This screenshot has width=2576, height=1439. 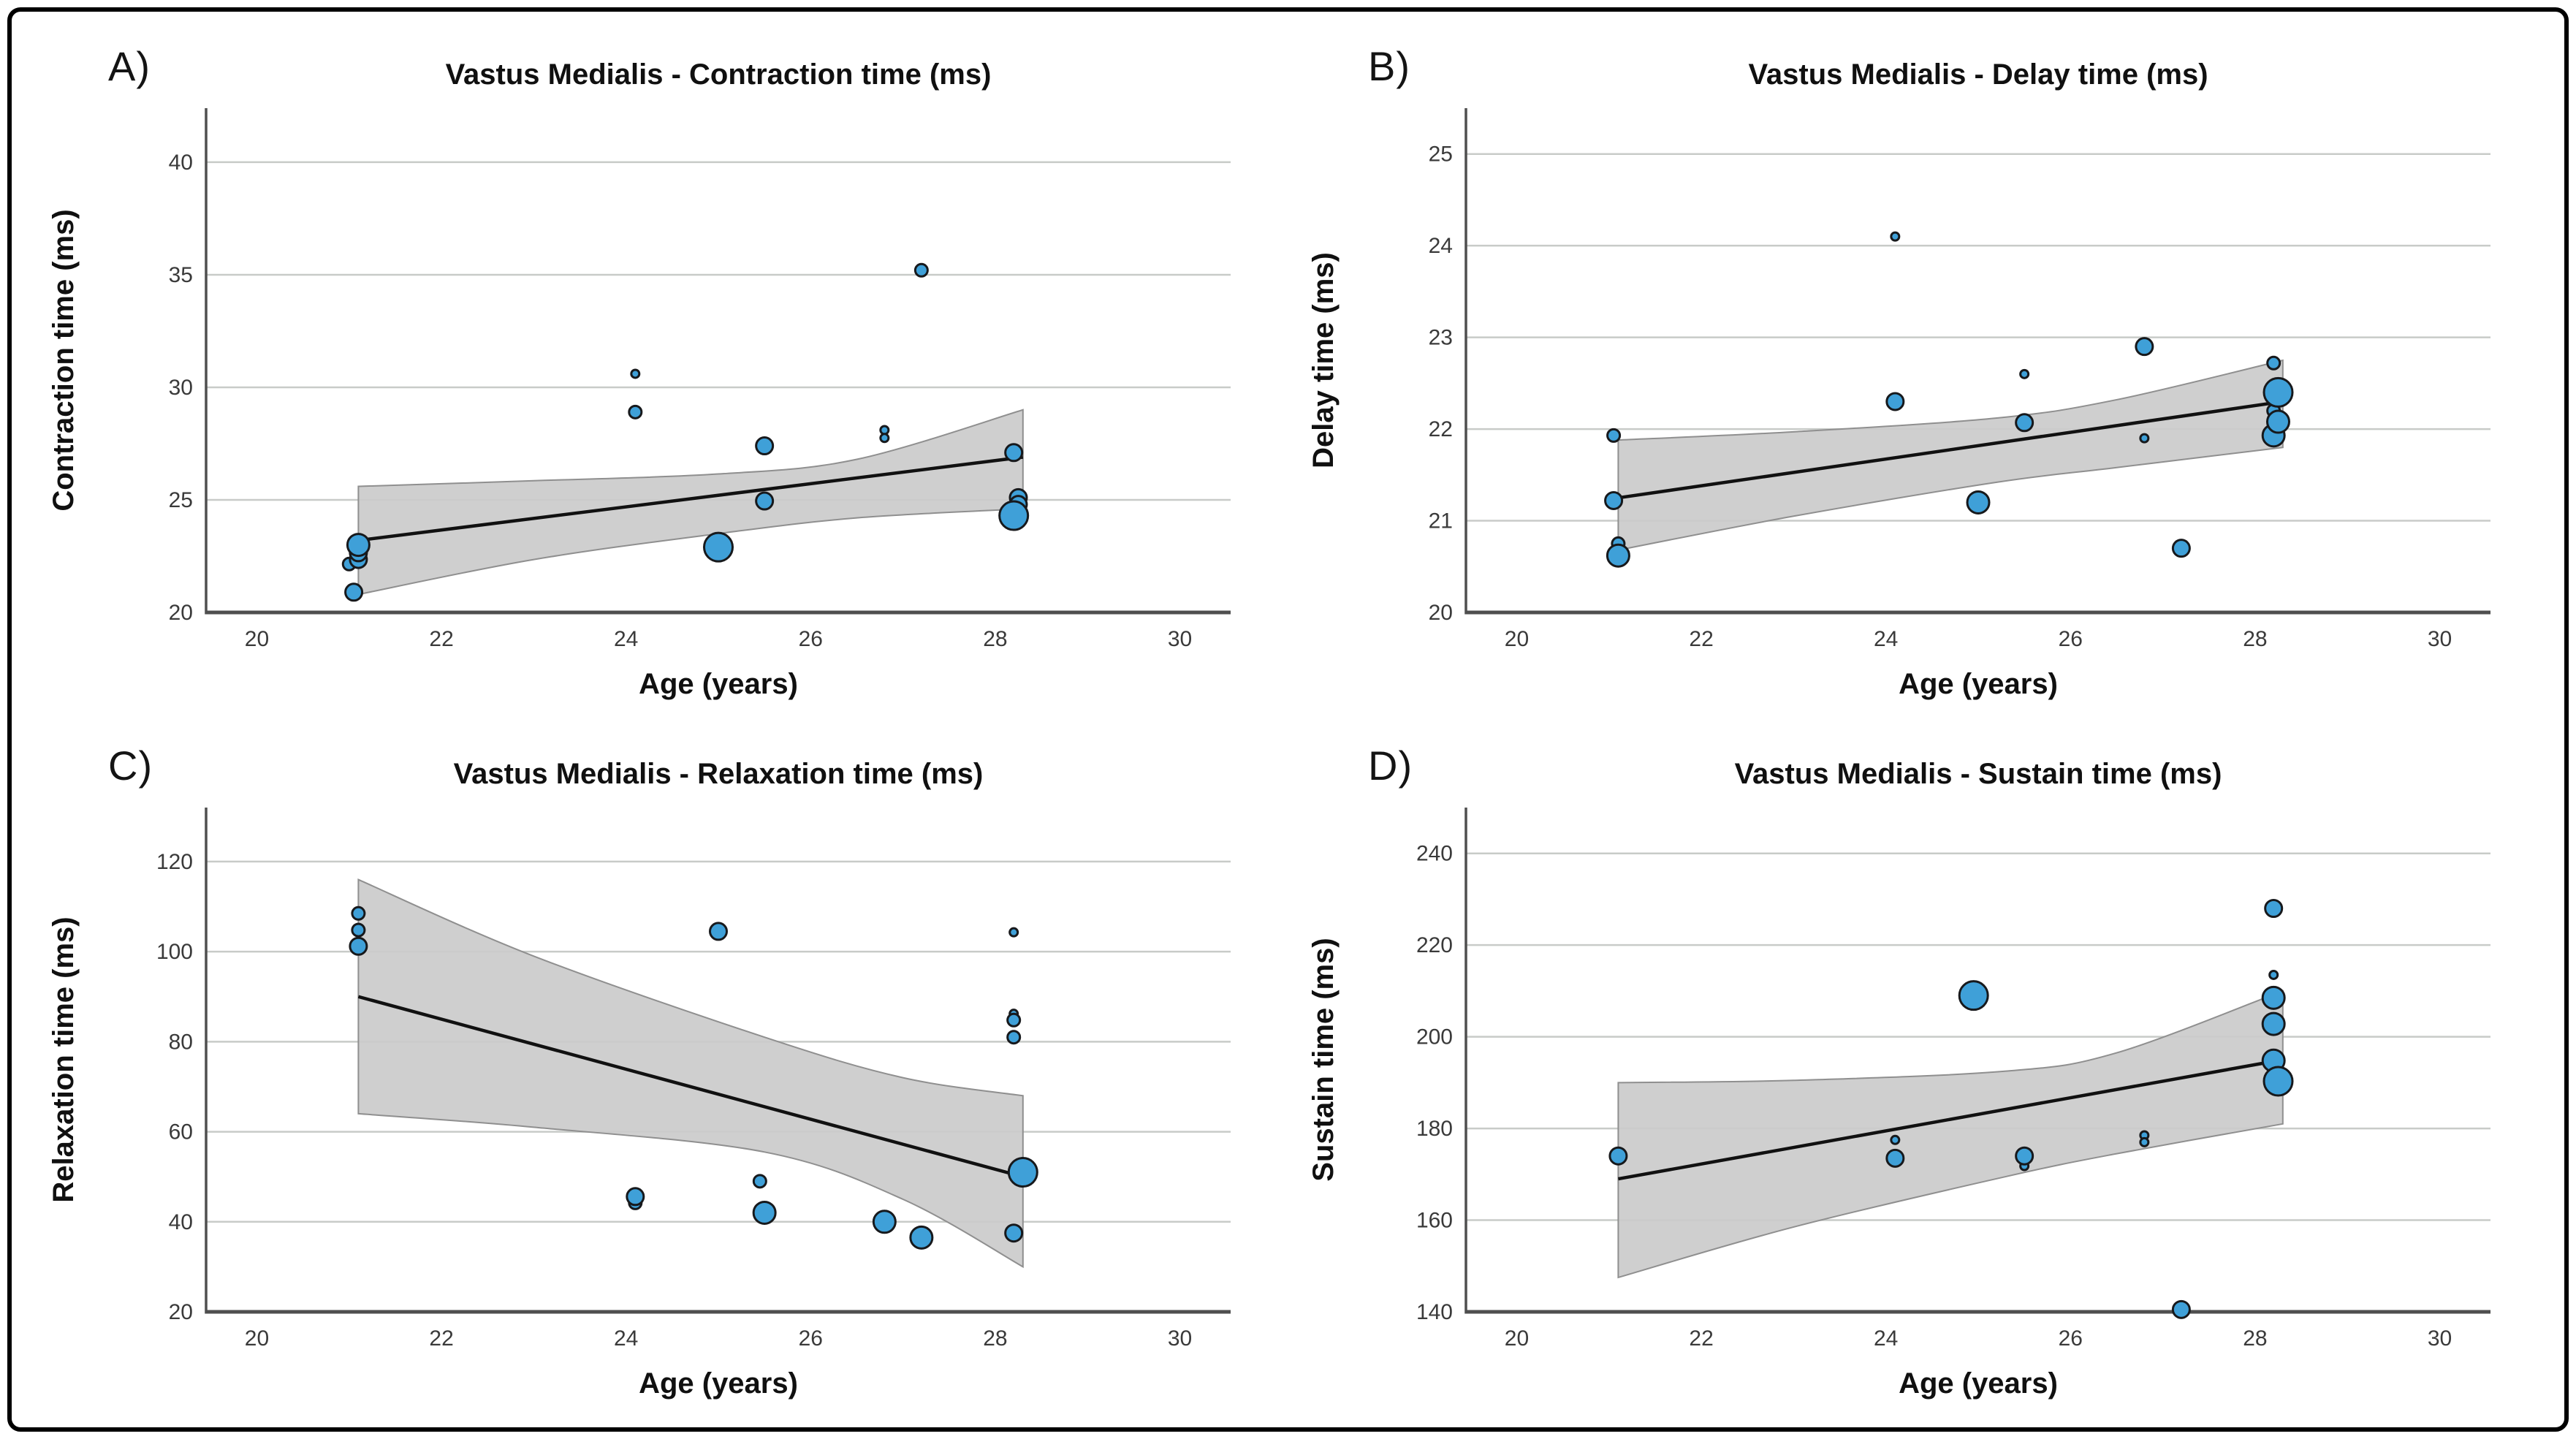 I want to click on y-tick-label: 200, so click(x=1434, y=1037).